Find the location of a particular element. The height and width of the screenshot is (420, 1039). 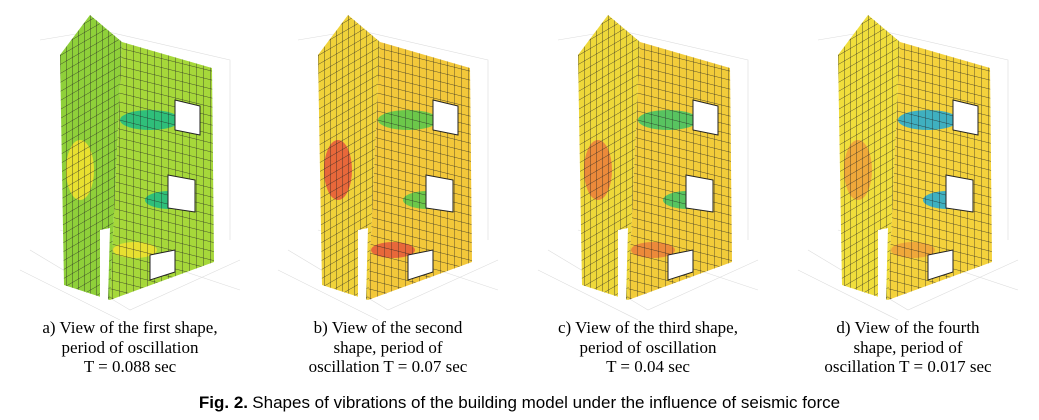

caption-line: oscillation T = 0.07 sec is located at coordinates (388, 366).